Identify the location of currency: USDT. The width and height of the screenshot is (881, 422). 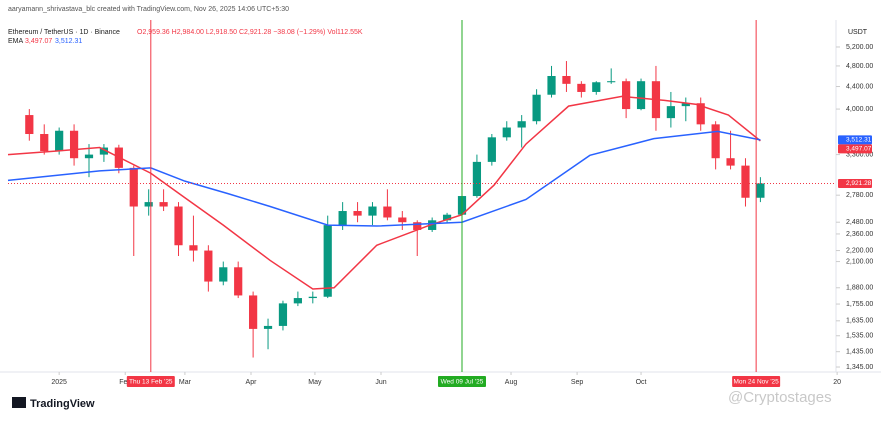
(858, 32).